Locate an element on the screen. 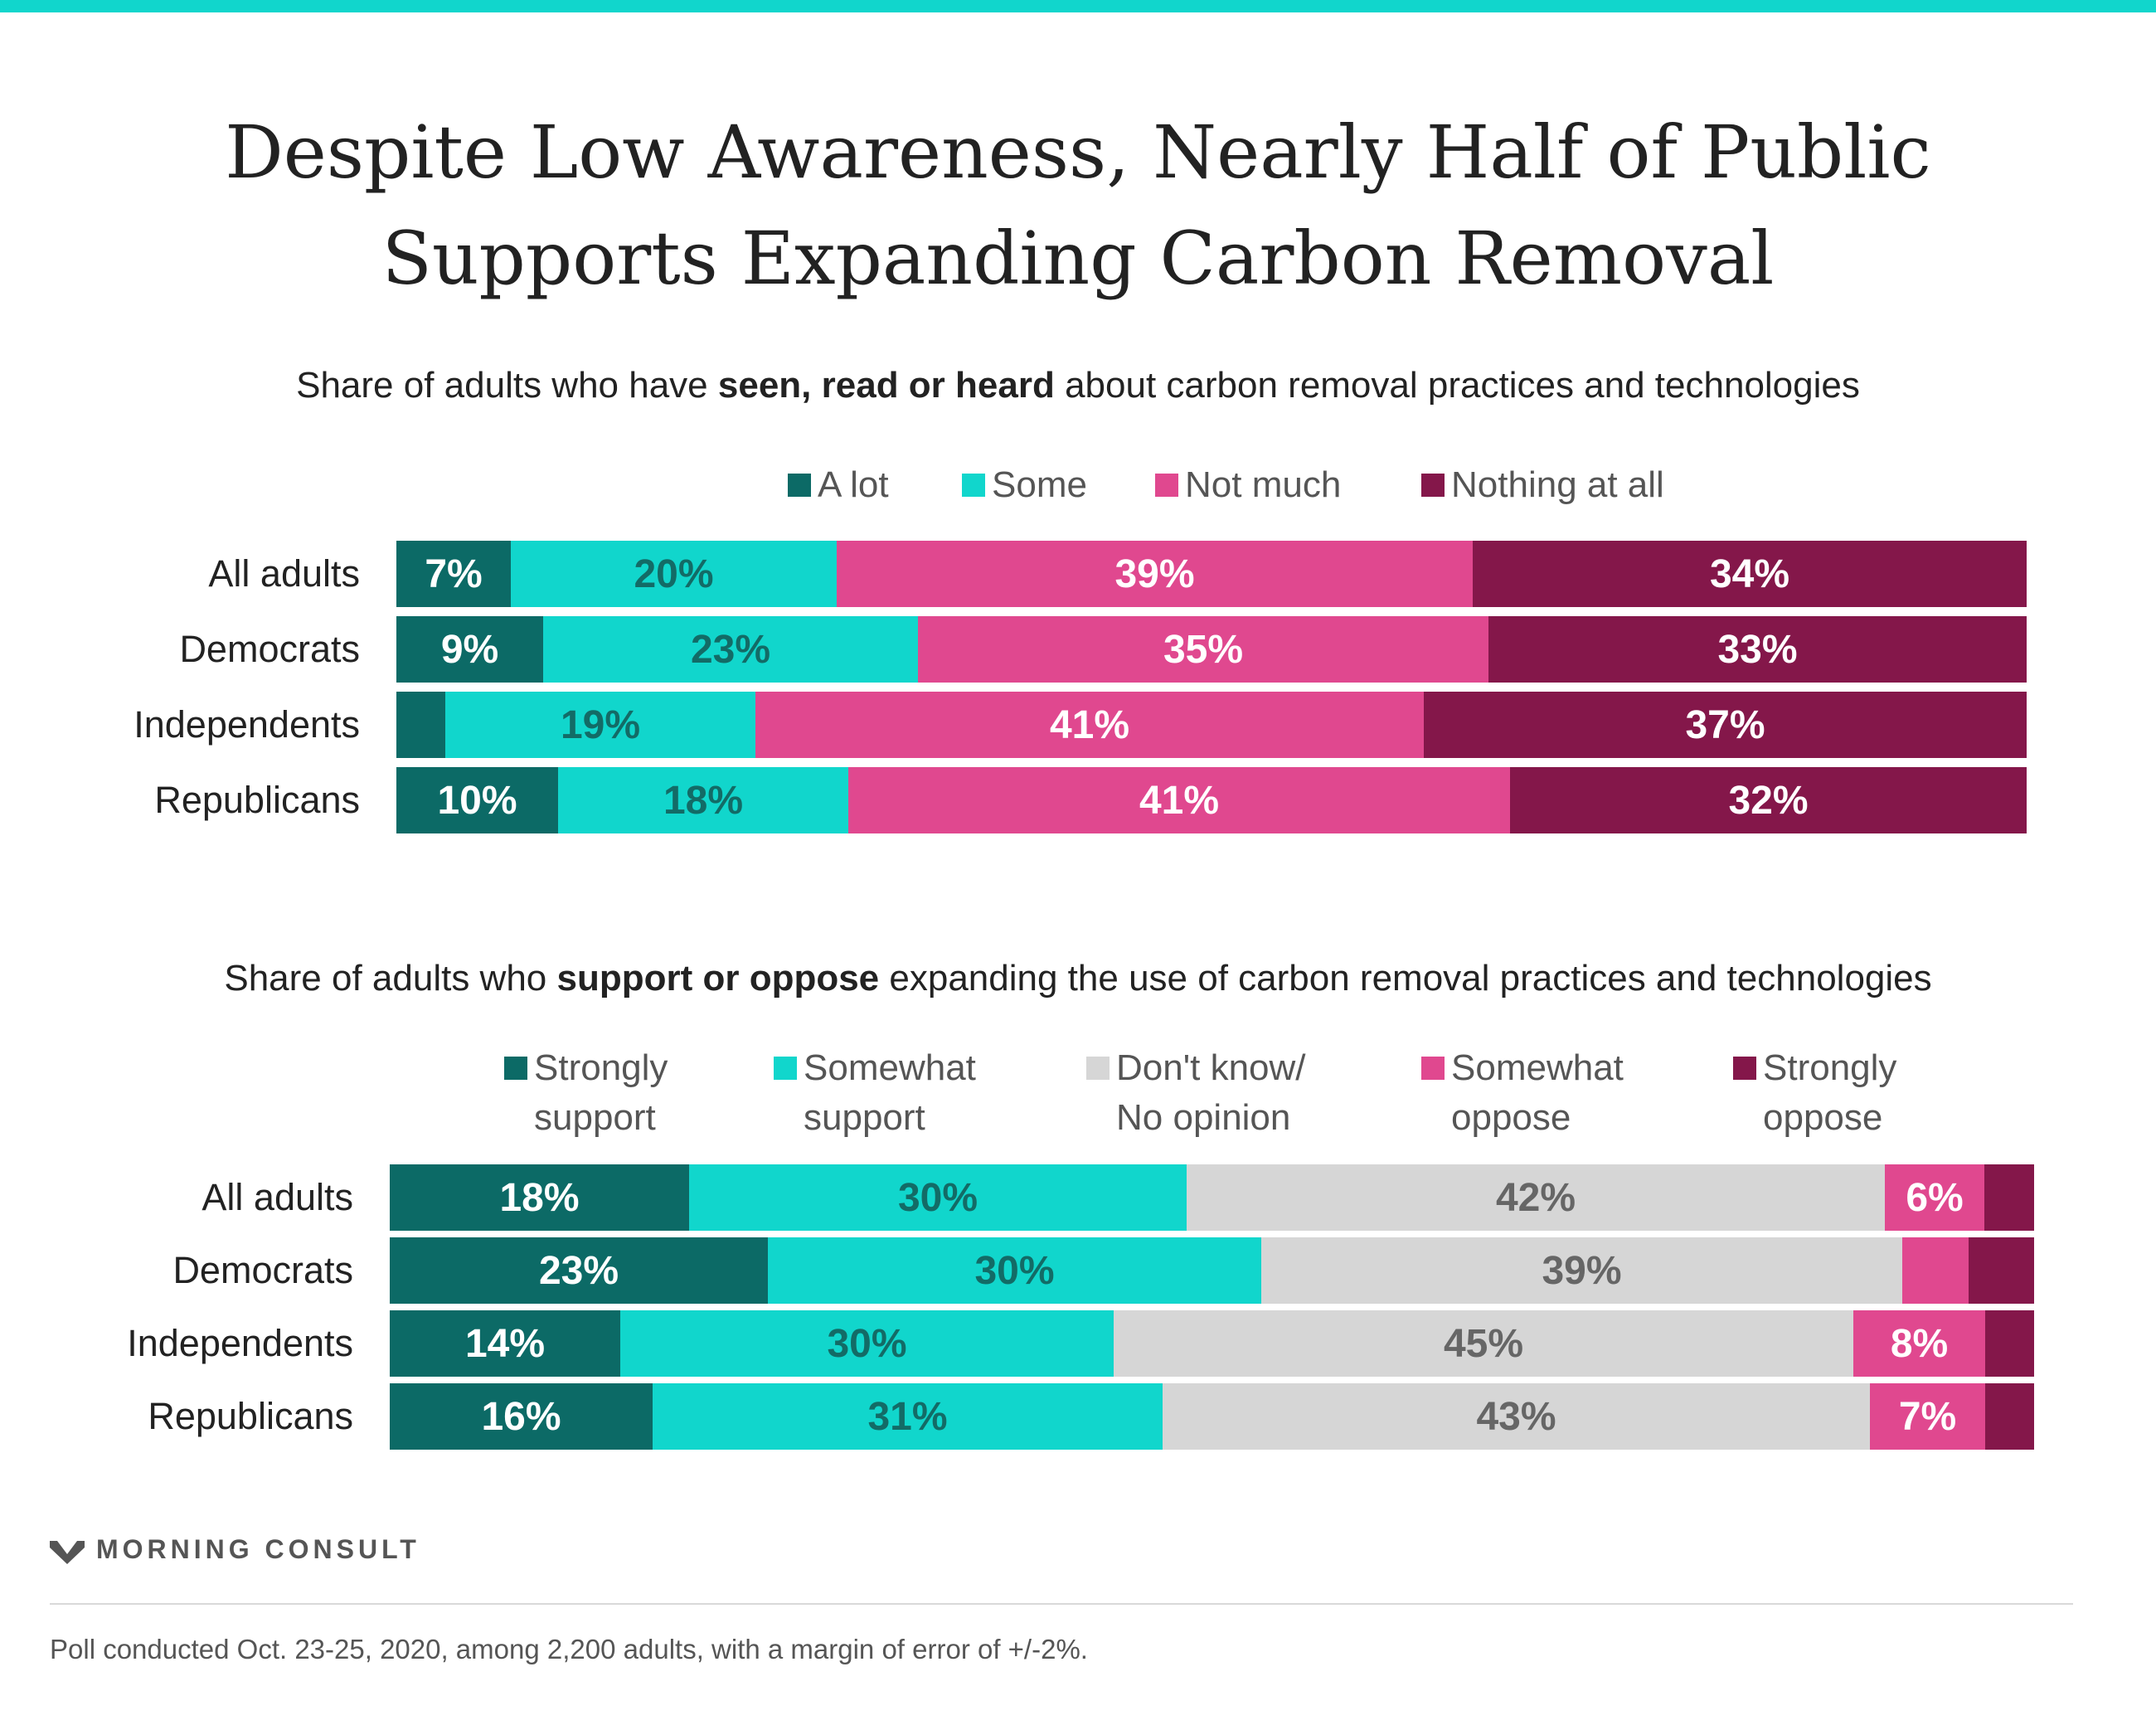 The width and height of the screenshot is (2156, 1725). legend-label-dont-know: Don't know/No opinion is located at coordinates (1211, 1093).